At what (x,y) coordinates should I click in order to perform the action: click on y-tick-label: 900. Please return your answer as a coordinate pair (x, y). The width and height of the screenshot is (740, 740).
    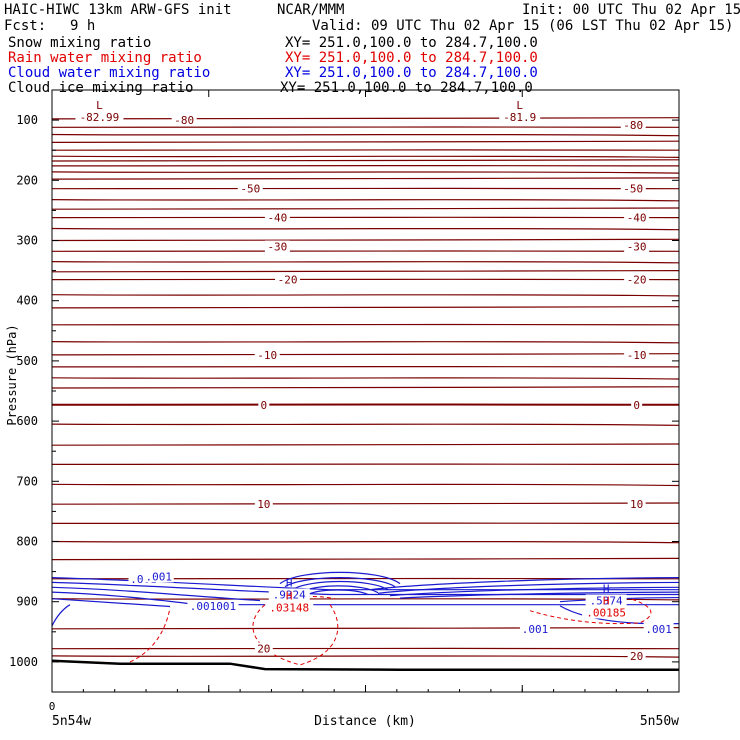
    Looking at the image, I should click on (27, 602).